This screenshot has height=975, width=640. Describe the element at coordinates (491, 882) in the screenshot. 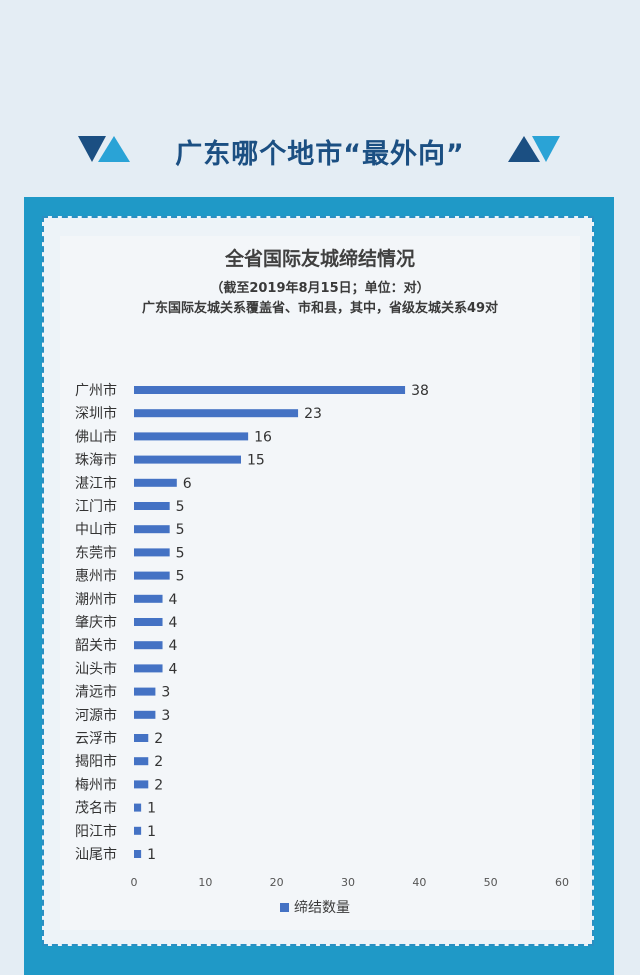

I see `x-tick-label: 50` at that location.